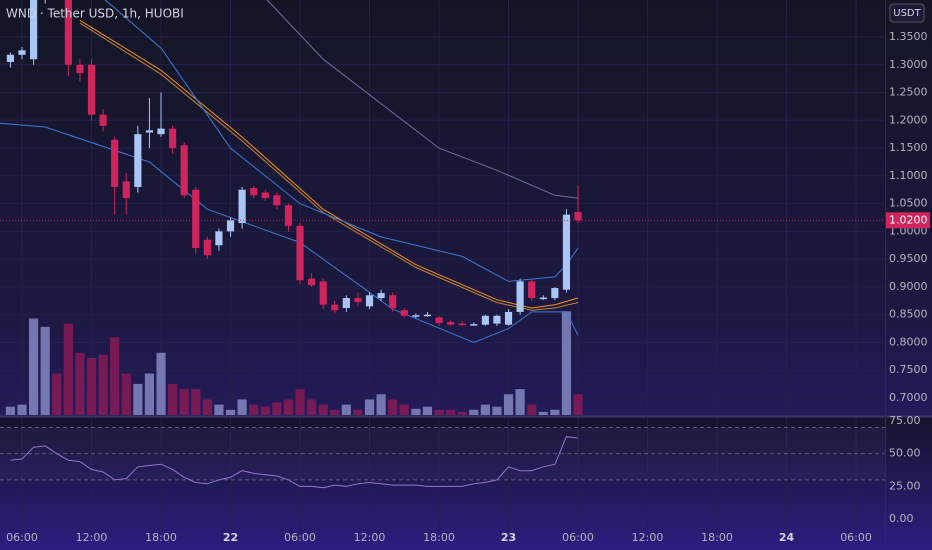  What do you see at coordinates (908, 219) in the screenshot?
I see `last-price-label: 1.0200` at bounding box center [908, 219].